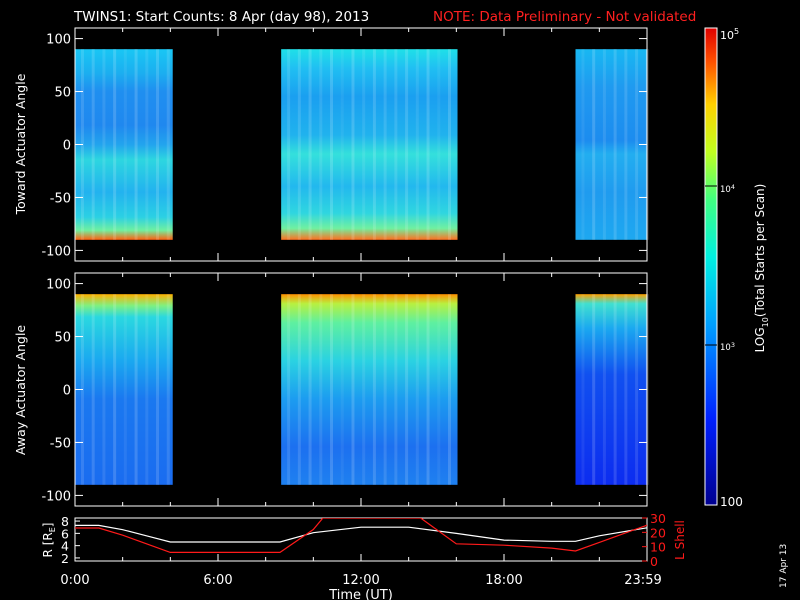 This screenshot has width=800, height=600. I want to click on x-tick-label: 12:00, so click(360, 580).